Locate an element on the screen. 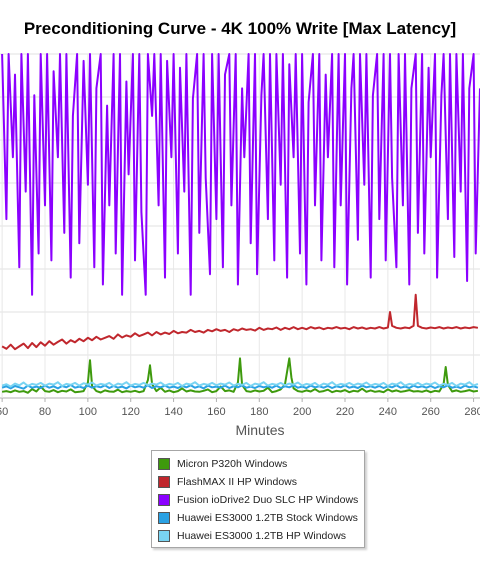  legend-label: FlashMAX II HP Windows is located at coordinates (237, 482).